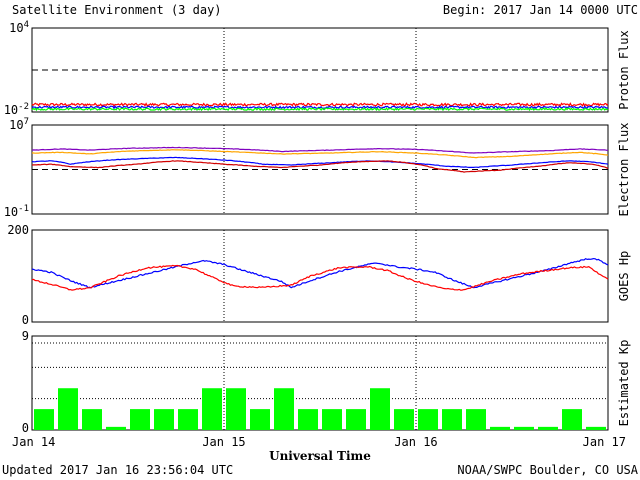  What do you see at coordinates (624, 383) in the screenshot?
I see `y-axis-label: Estimated Kp` at bounding box center [624, 383].